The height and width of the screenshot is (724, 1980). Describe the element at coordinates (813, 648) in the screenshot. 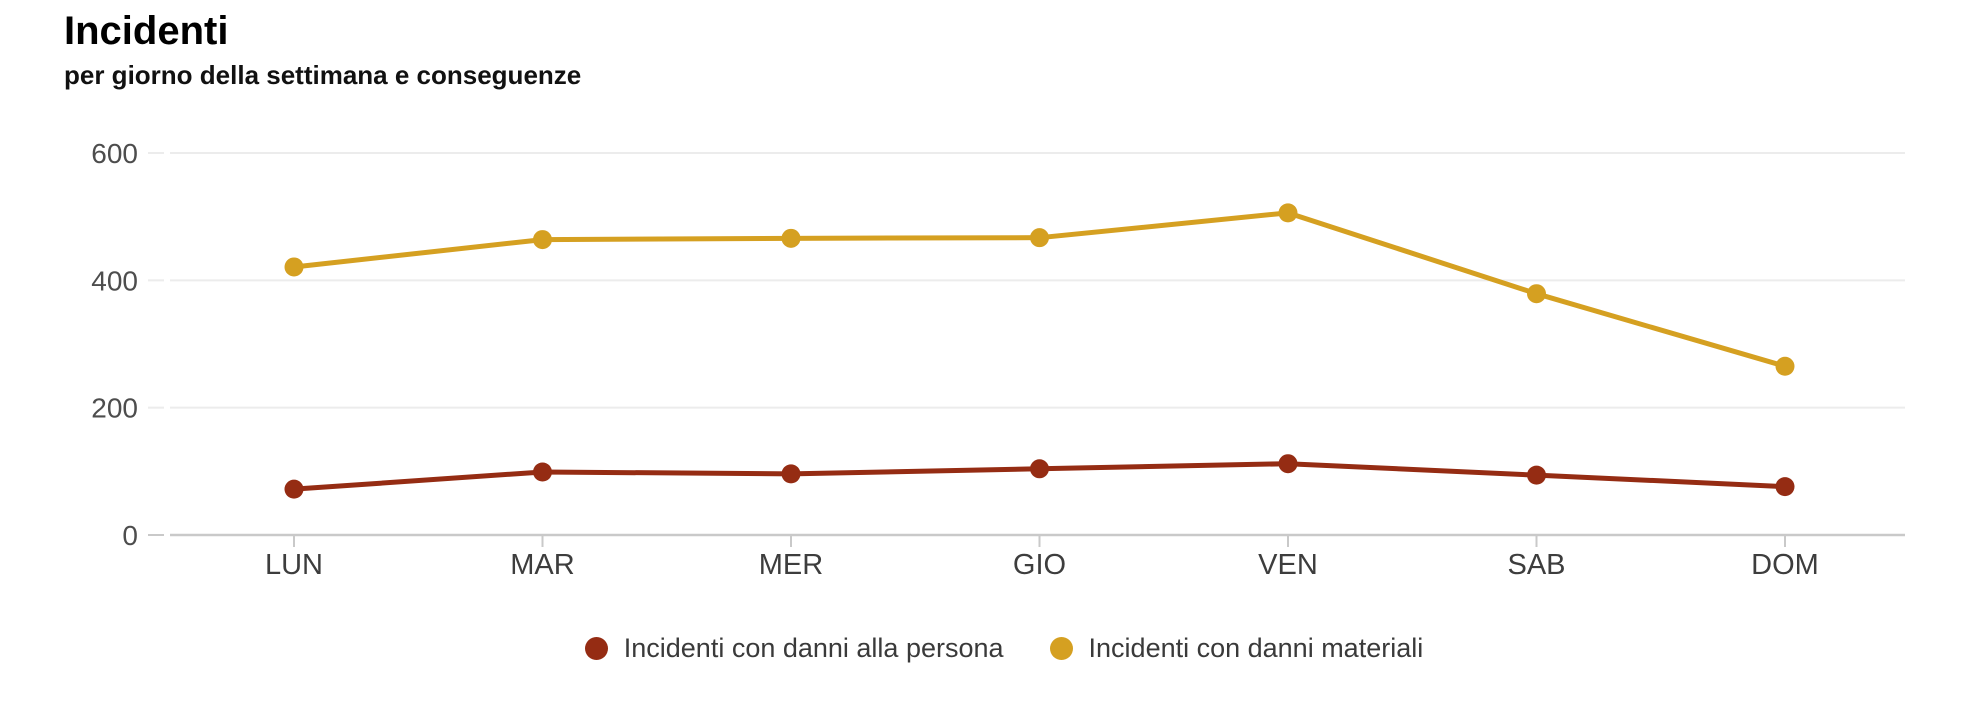

I see `legend-label-danni-persona: Incidenti con danni alla persona` at that location.